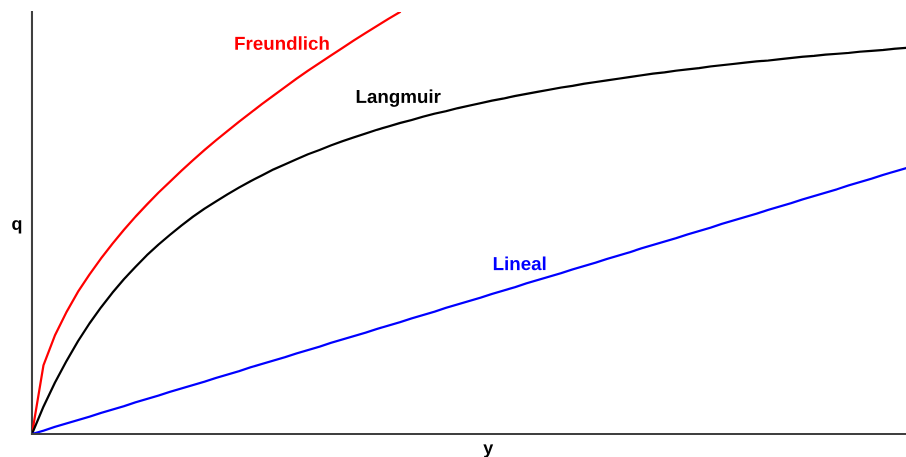 The height and width of the screenshot is (457, 906). Describe the element at coordinates (282, 43) in the screenshot. I see `series-label: Freundlich` at that location.